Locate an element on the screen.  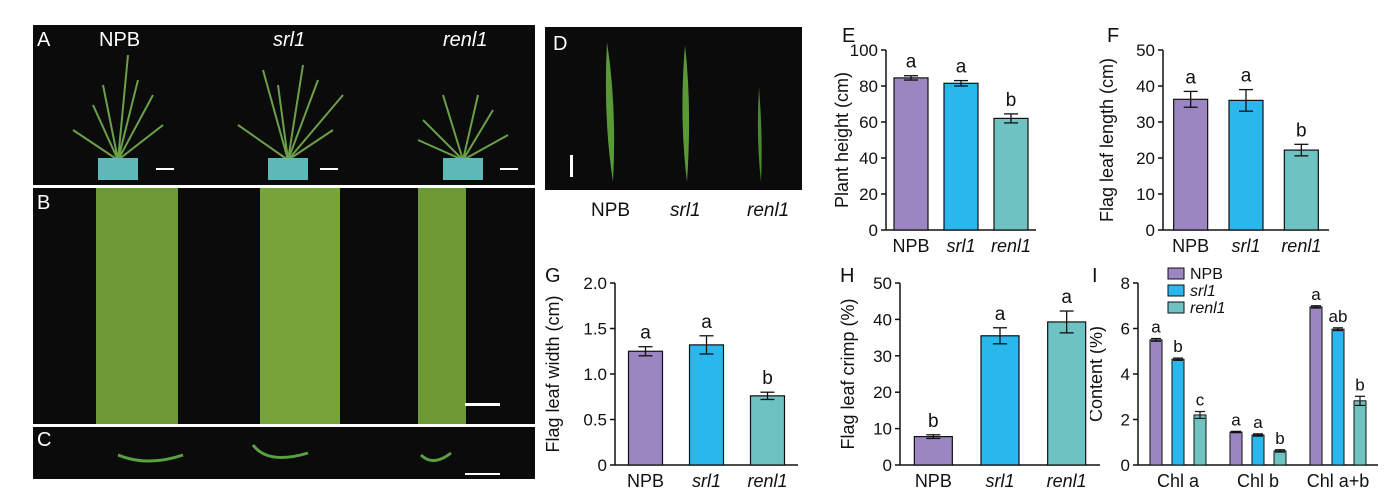
genotype-label-d-srl1: srl1 is located at coordinates (685, 210).